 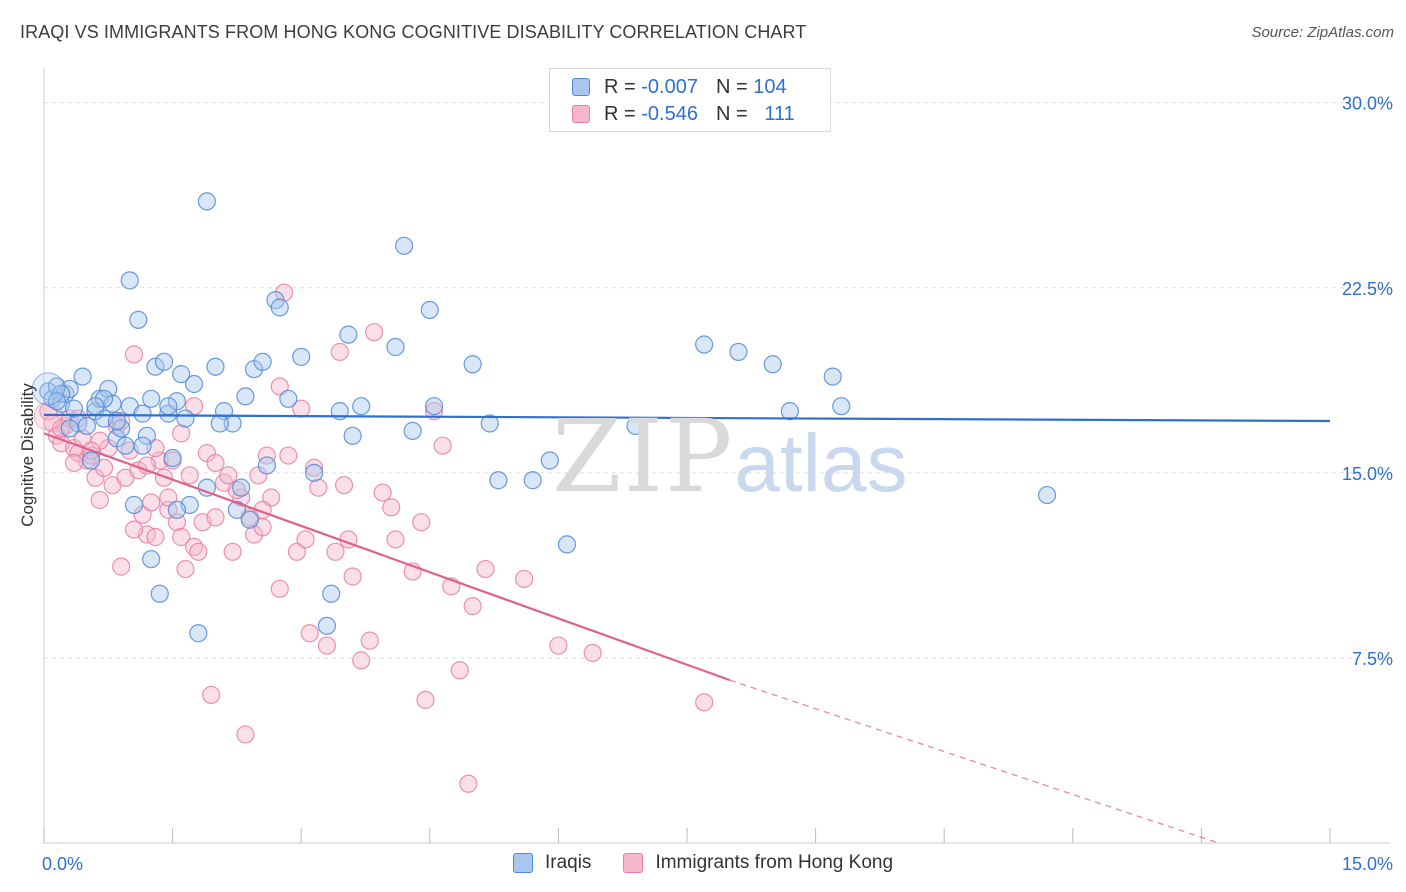 I want to click on stats-legend-row-hong-kong: R = -0.546 N = 111, so click(x=683, y=114).